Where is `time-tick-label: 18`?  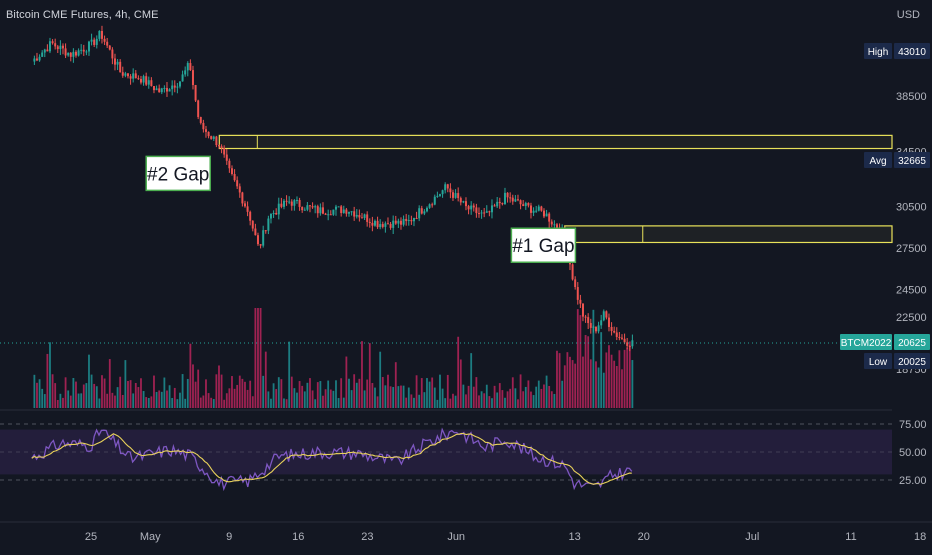 time-tick-label: 18 is located at coordinates (920, 537).